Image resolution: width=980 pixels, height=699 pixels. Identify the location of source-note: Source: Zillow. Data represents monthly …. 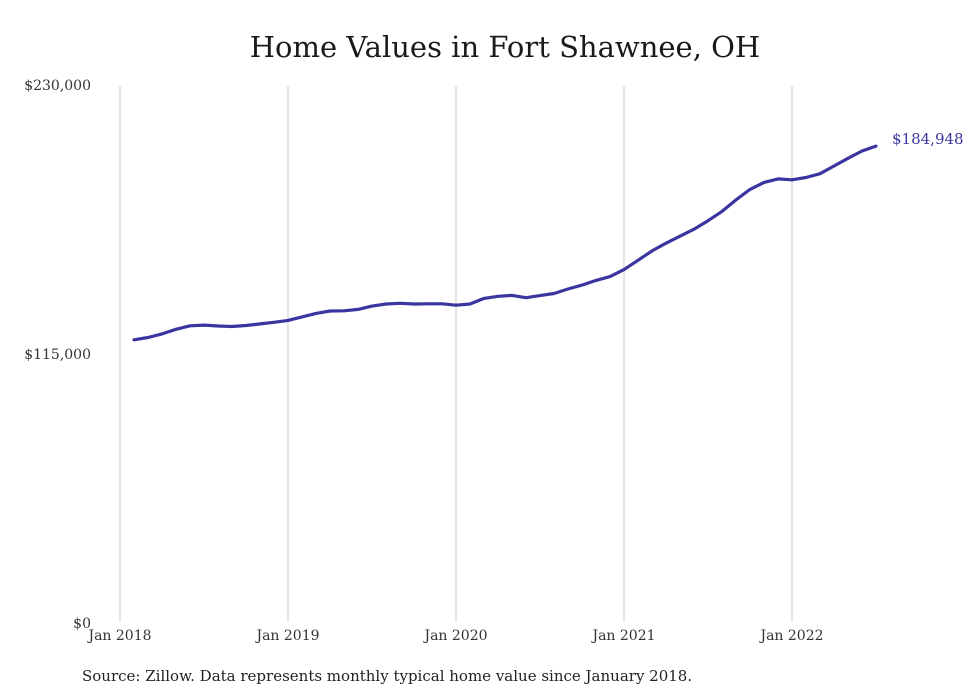
(387, 676).